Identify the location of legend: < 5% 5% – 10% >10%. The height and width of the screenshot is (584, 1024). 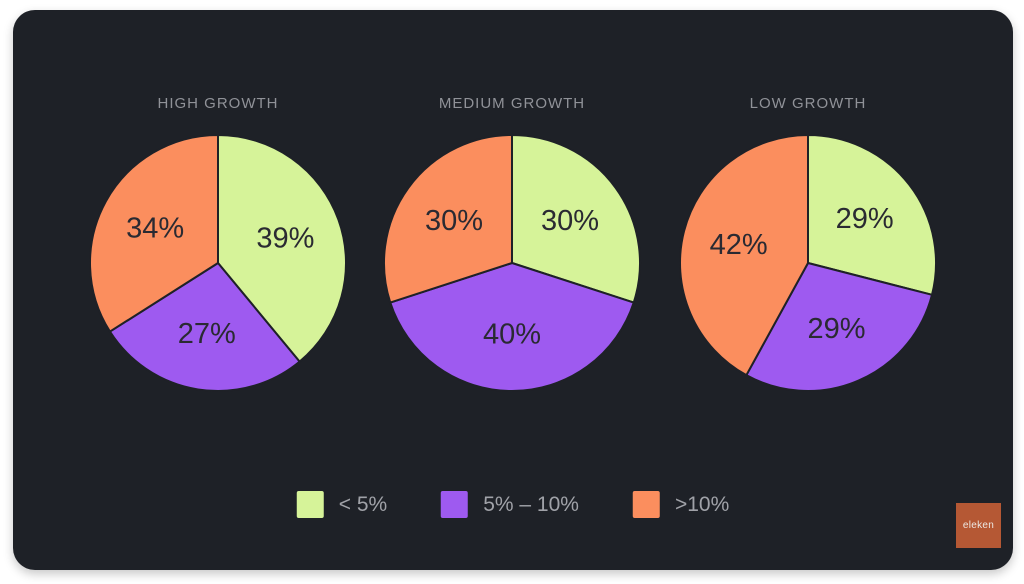
(513, 504).